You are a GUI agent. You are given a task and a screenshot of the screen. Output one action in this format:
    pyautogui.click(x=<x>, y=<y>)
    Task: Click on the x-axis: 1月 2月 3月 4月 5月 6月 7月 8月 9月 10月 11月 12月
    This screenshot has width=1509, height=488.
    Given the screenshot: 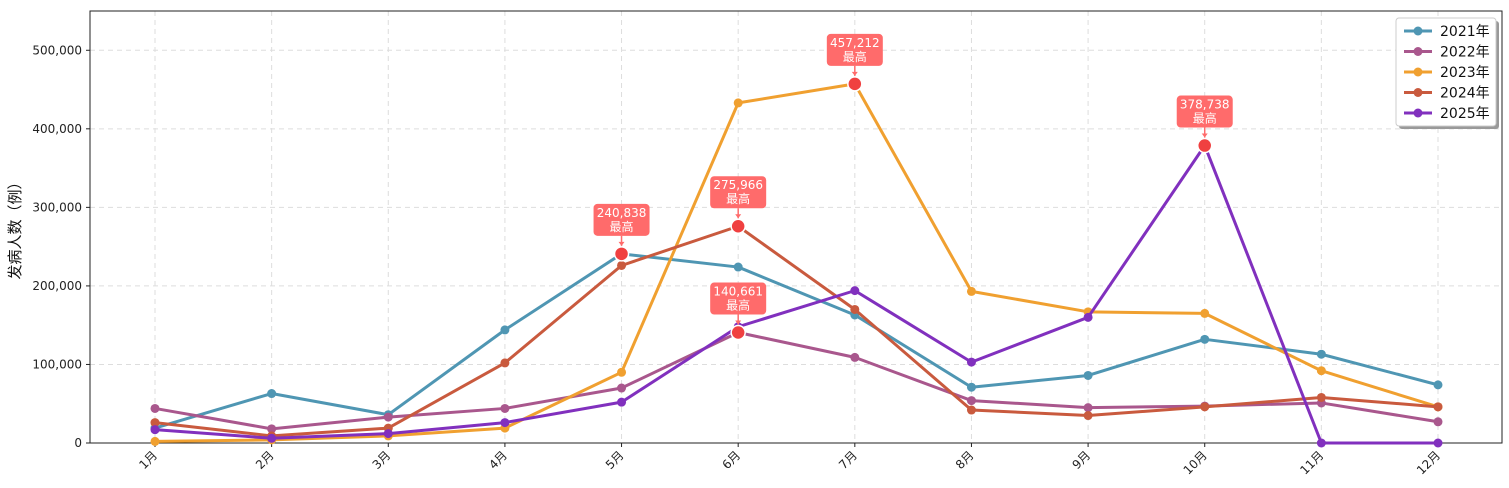 What is the action you would take?
    pyautogui.click(x=789, y=460)
    